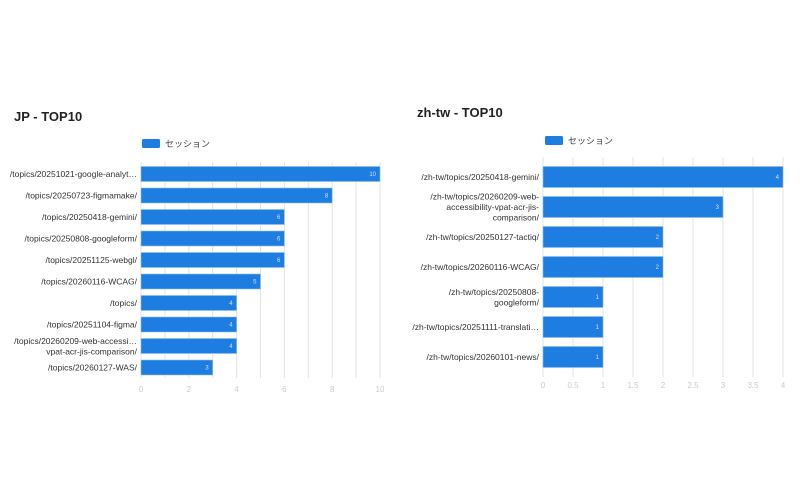  Describe the element at coordinates (93, 368) in the screenshot. I see `category-label: /topics/20260127-WAS/` at that location.